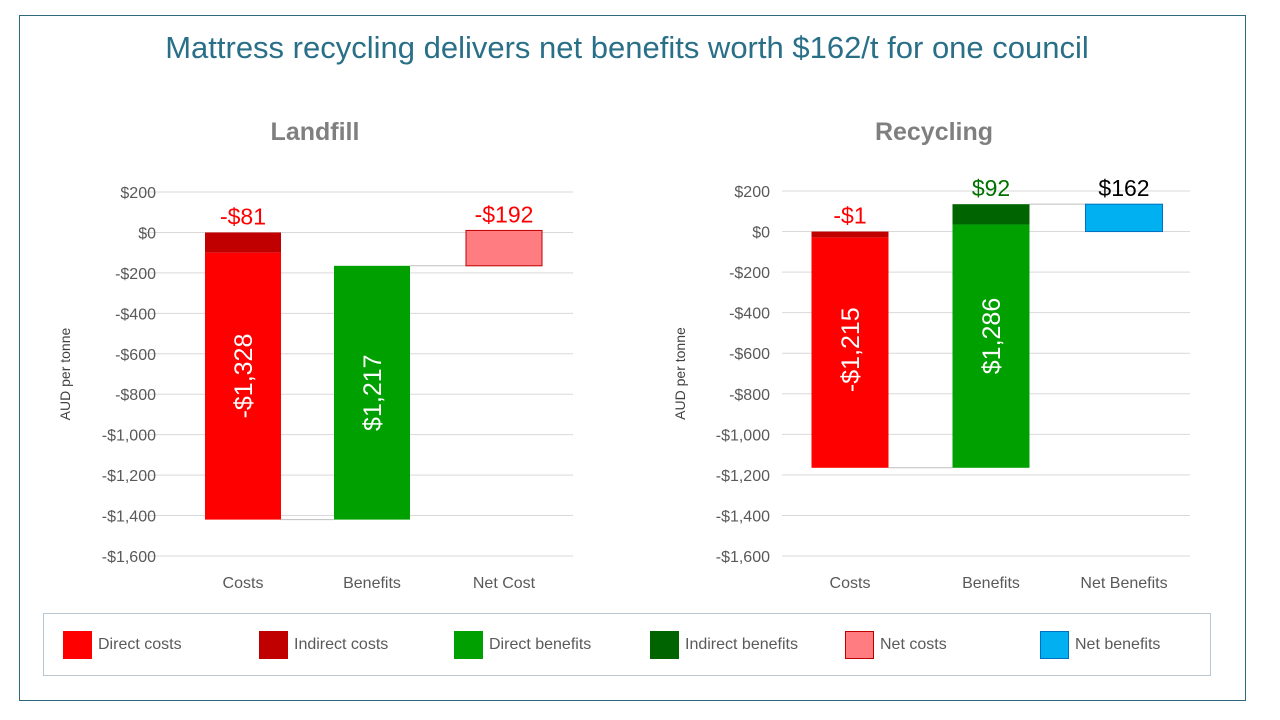  Describe the element at coordinates (1123, 188) in the screenshot. I see `bar-value-label: $162` at that location.